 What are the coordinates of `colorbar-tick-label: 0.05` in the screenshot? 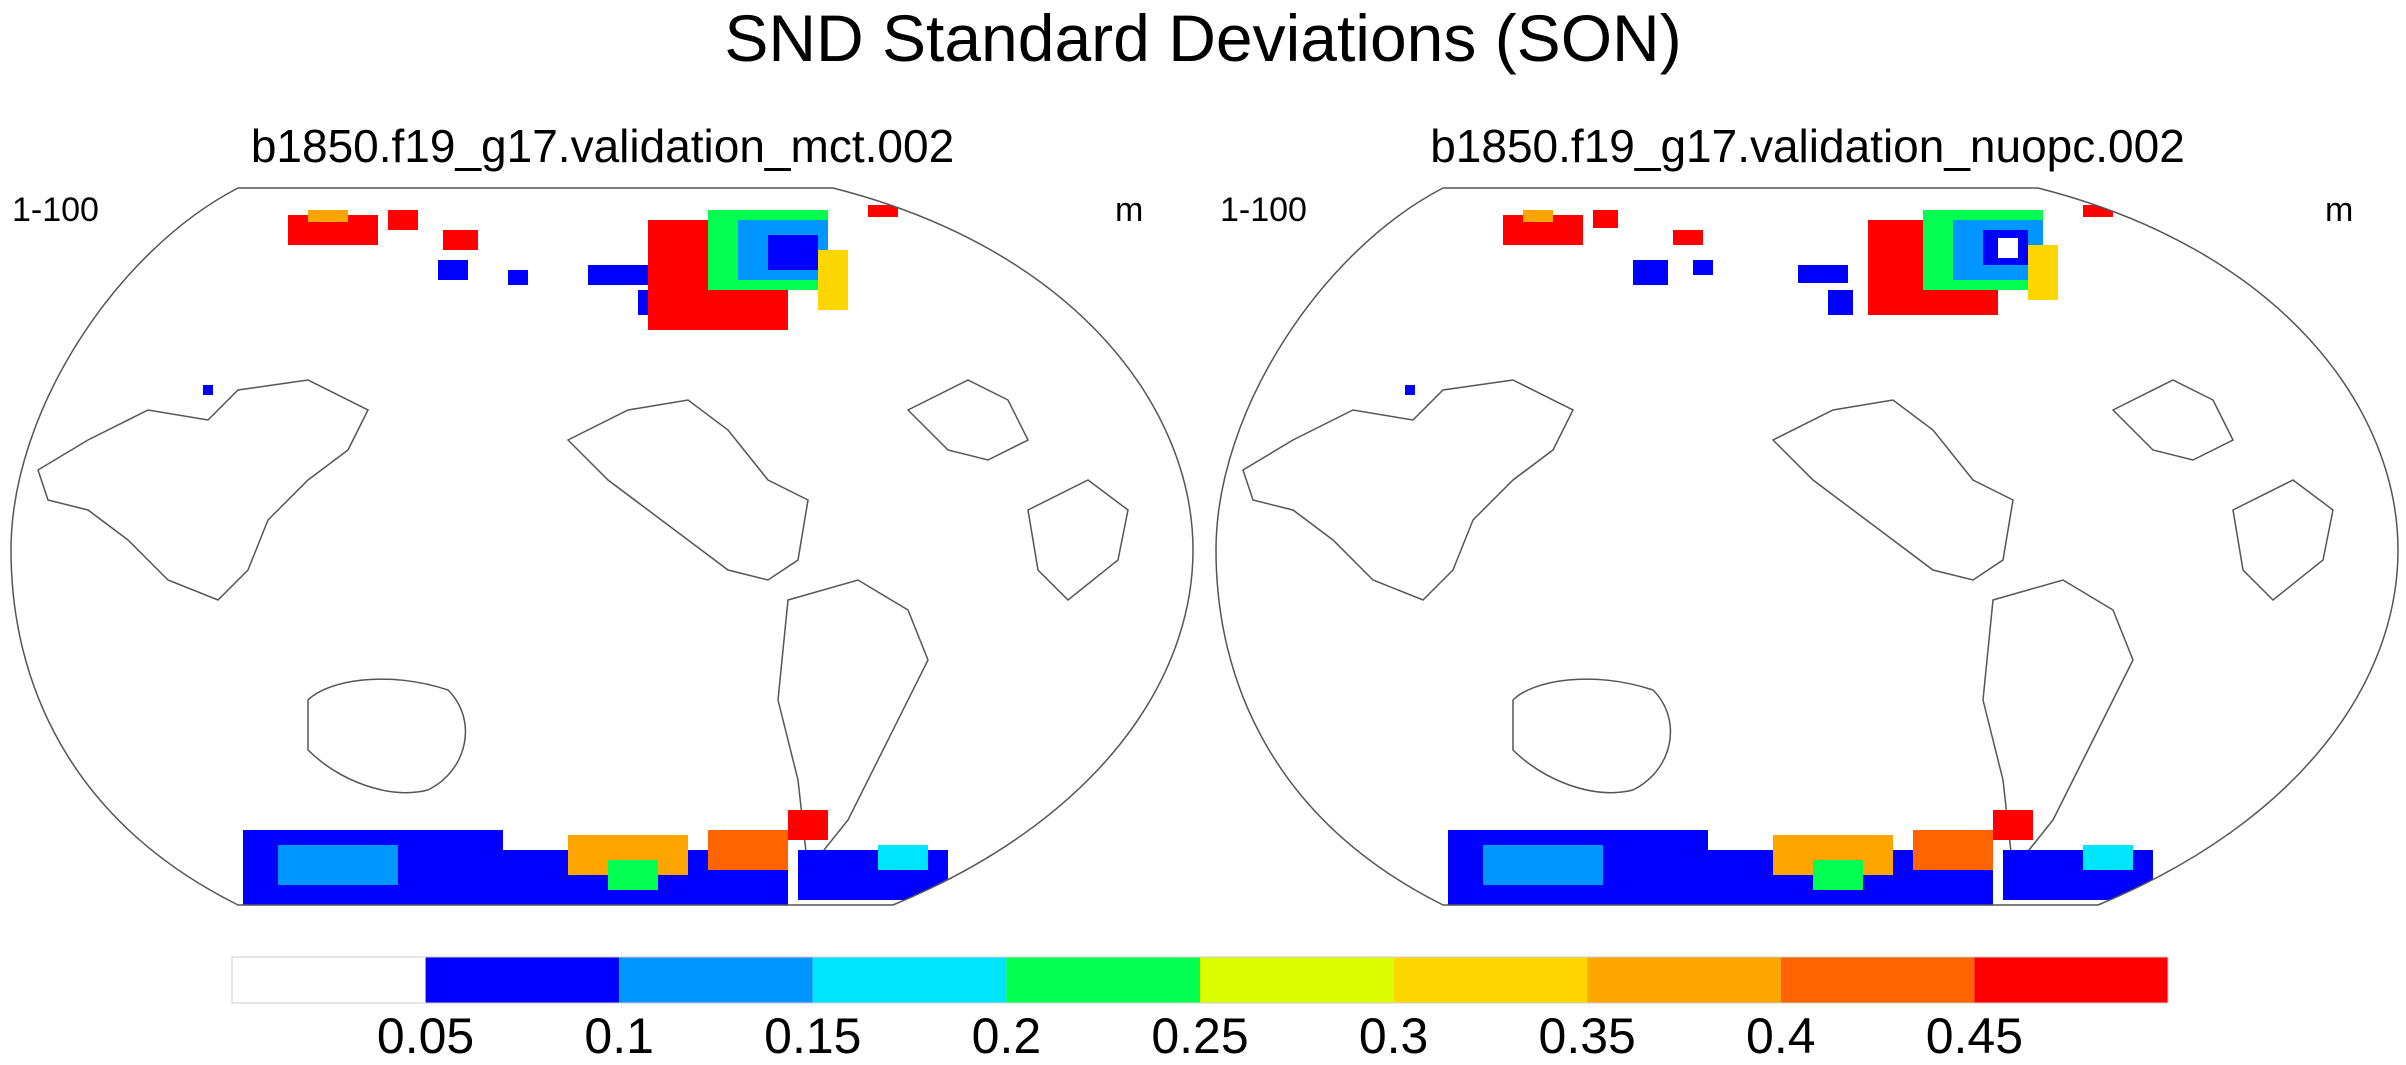 It's located at (425, 1036).